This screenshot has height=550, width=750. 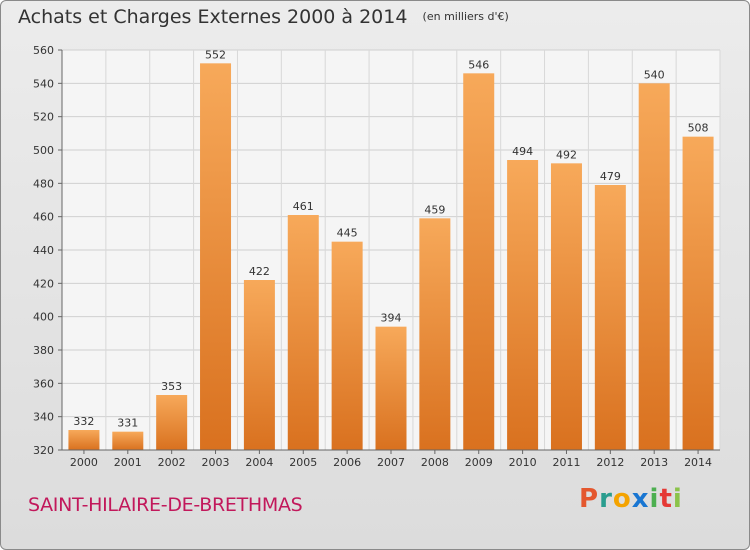 I want to click on x-tick-label: 2007, so click(x=391, y=462).